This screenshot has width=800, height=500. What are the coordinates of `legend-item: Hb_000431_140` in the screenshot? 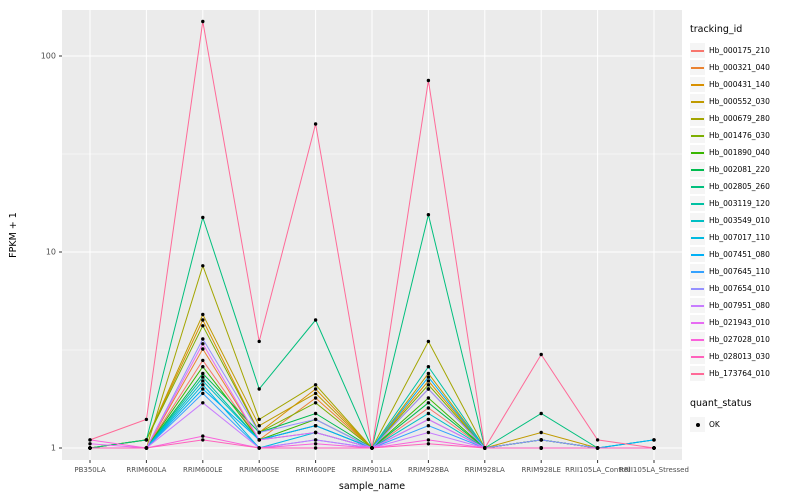 It's located at (744, 84).